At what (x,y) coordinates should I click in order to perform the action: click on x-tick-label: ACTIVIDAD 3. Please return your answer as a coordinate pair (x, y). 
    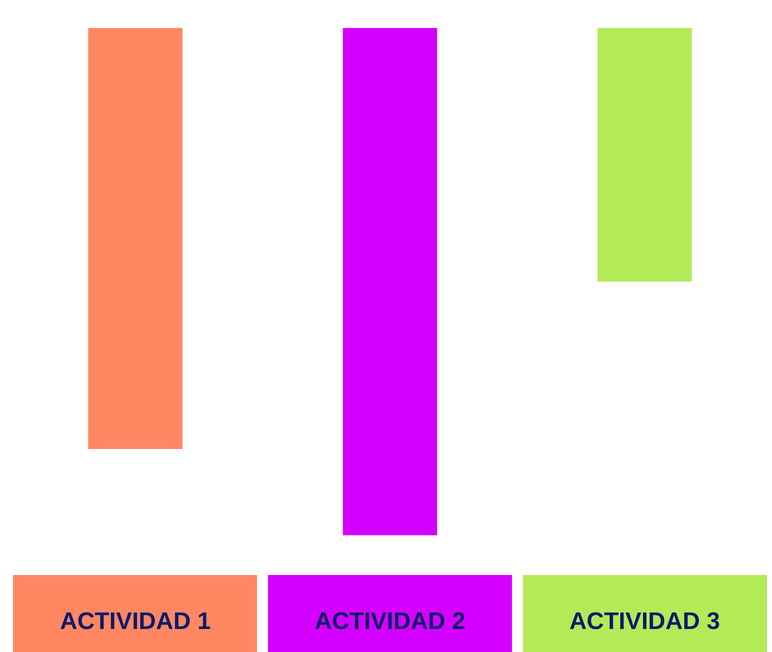
    Looking at the image, I should click on (644, 621).